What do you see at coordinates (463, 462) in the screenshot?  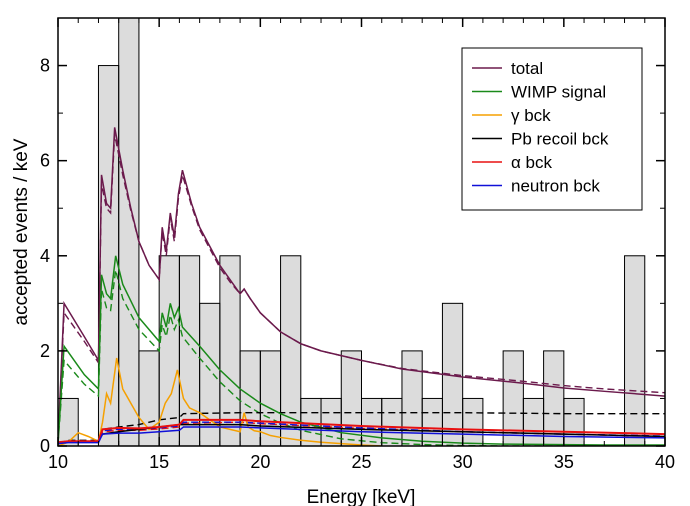 I see `x-tick-label: 30` at bounding box center [463, 462].